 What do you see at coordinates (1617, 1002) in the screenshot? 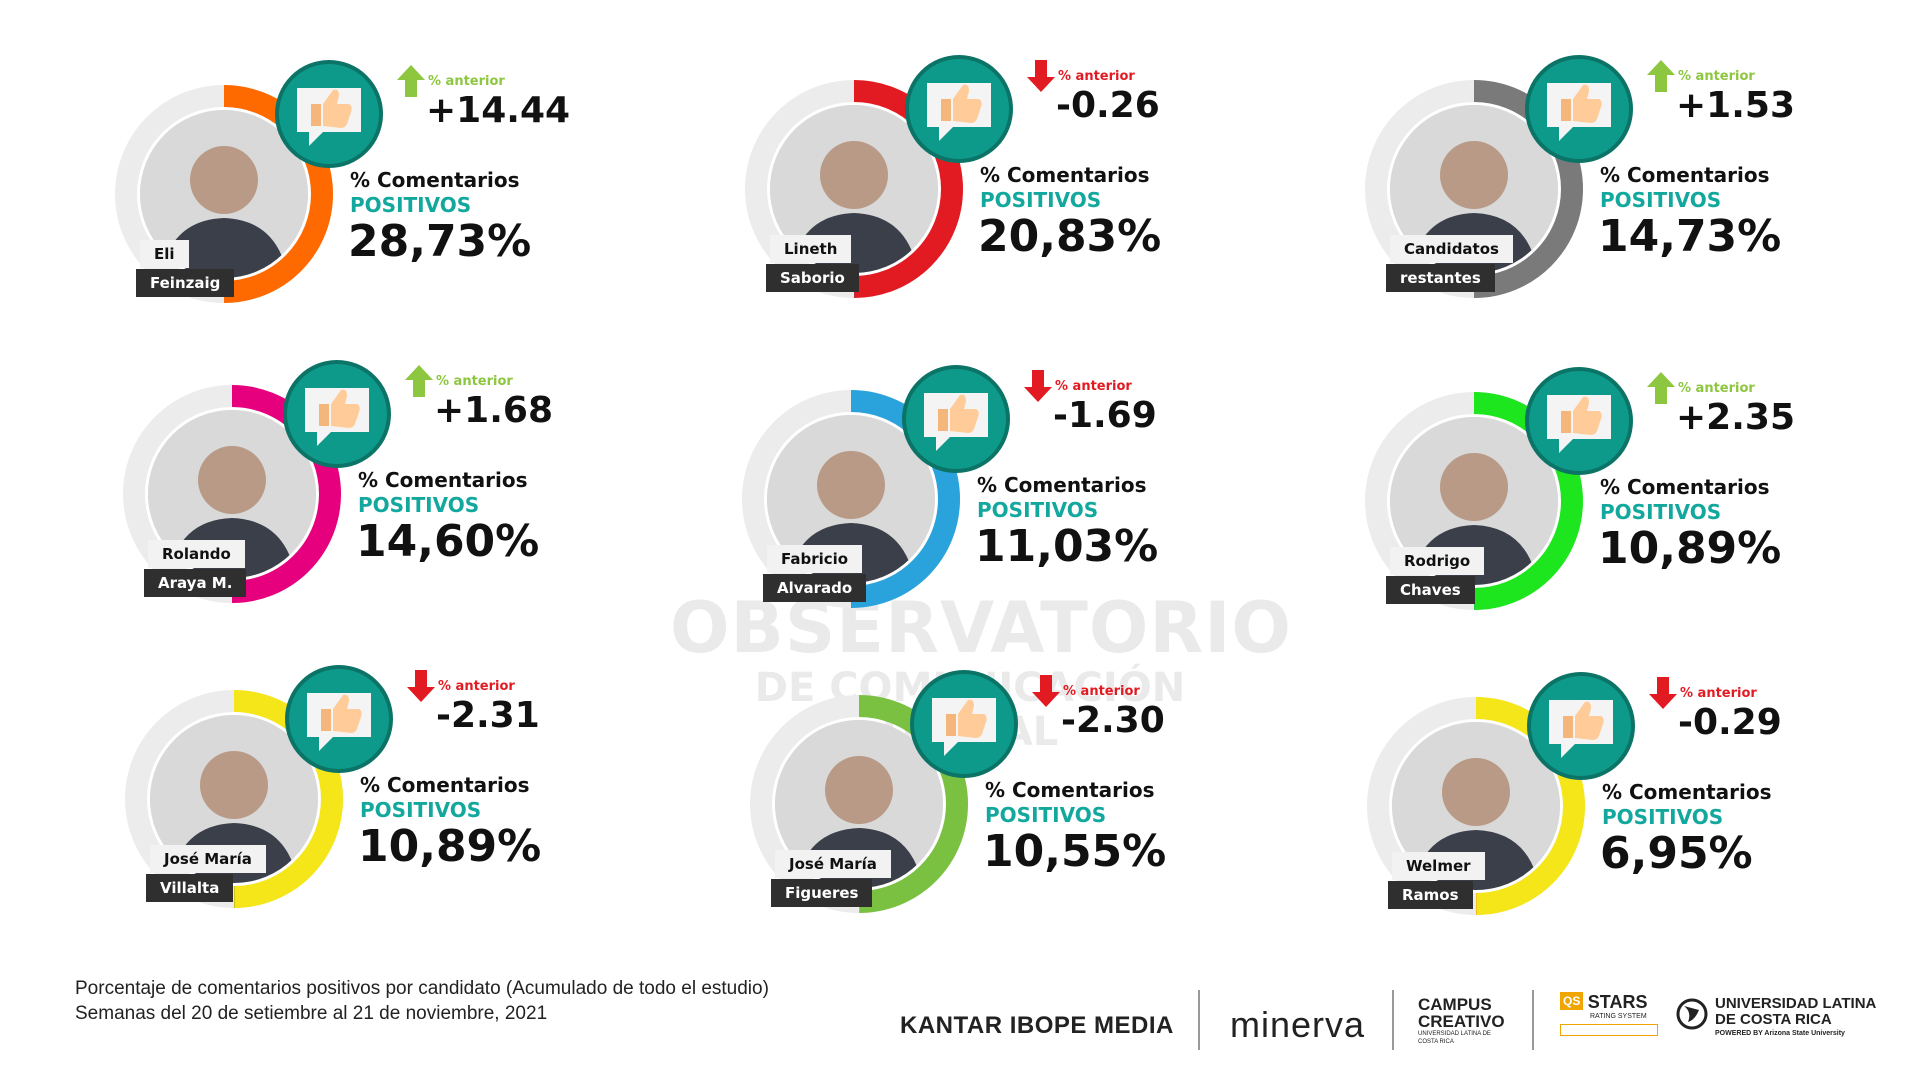
I see `stars-text: STARS` at bounding box center [1617, 1002].